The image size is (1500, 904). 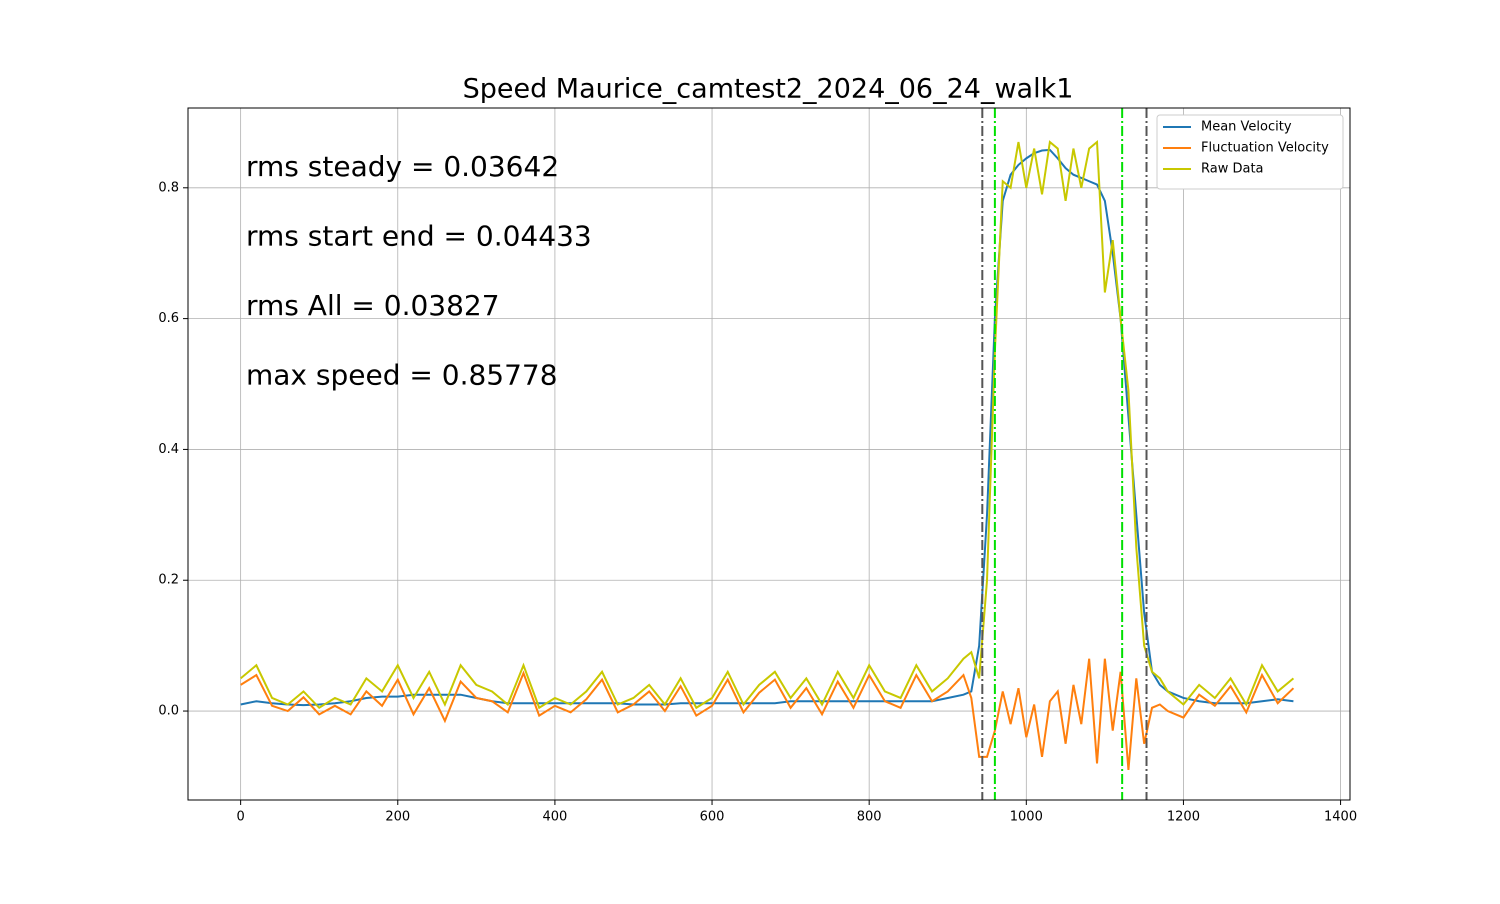 I want to click on annotation: max speed = 0.85778, so click(x=402, y=375).